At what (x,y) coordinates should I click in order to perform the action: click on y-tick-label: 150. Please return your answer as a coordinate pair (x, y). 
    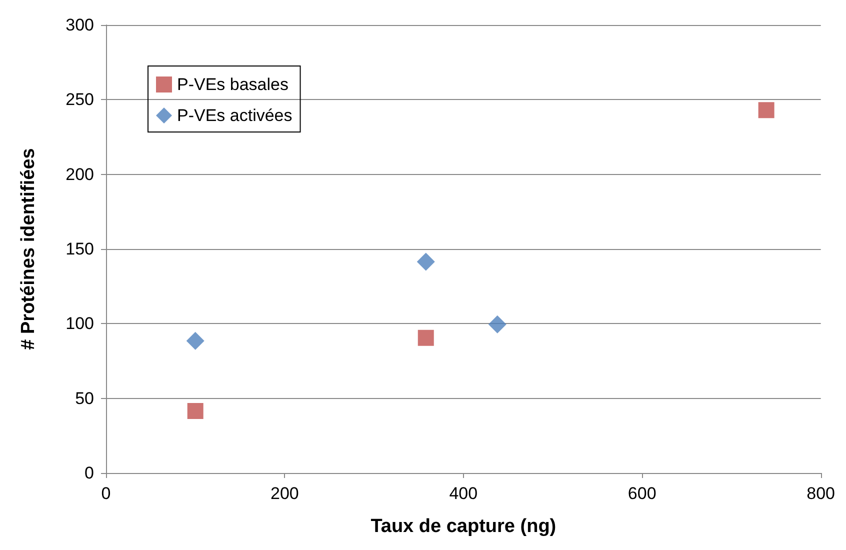
    Looking at the image, I should click on (80, 249).